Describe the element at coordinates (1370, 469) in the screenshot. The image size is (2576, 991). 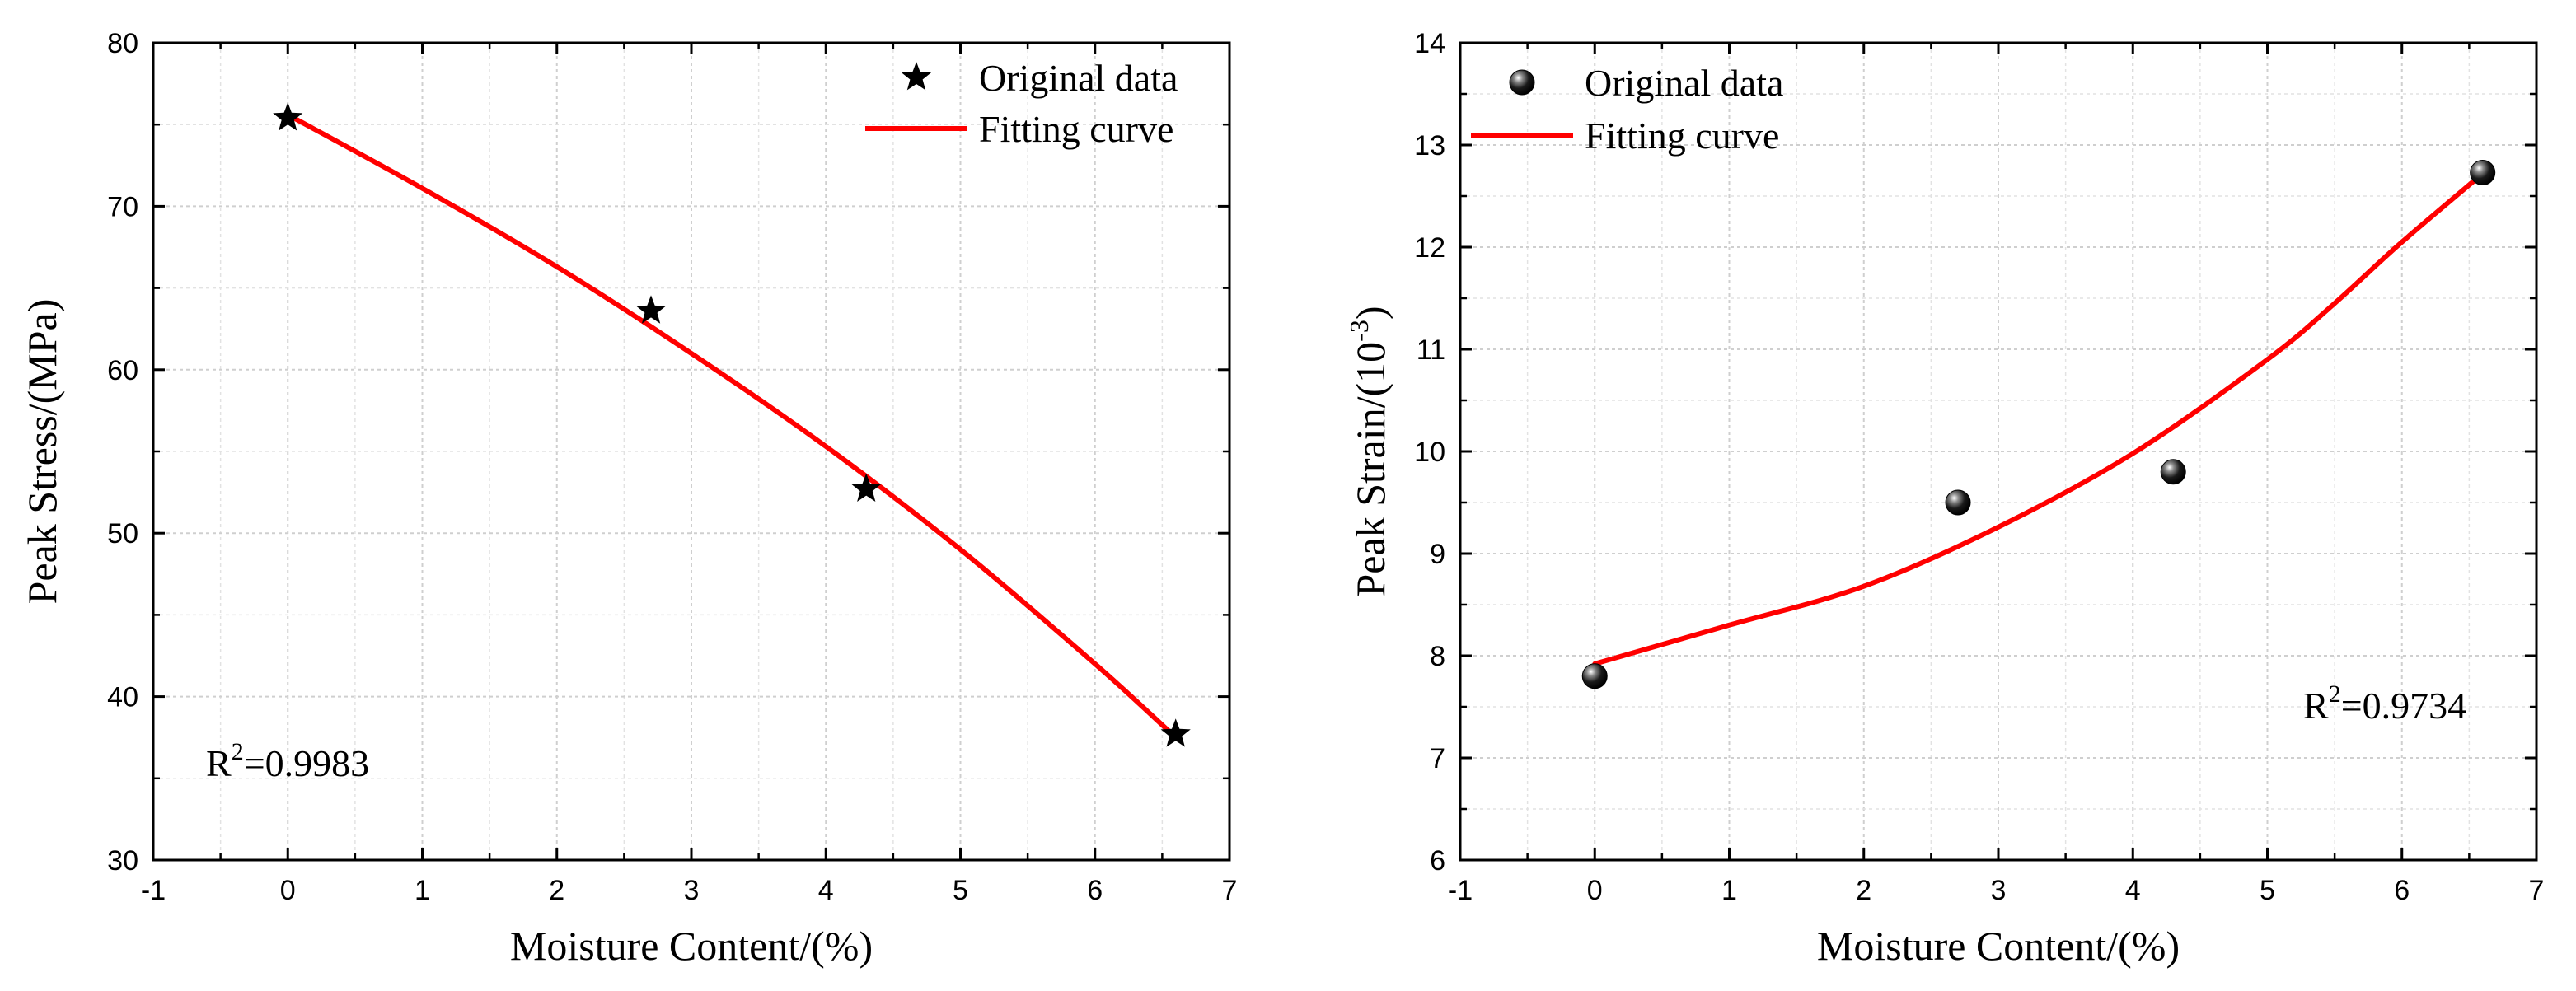
I see `y-axis-title-base: Peak Strain/(10` at that location.